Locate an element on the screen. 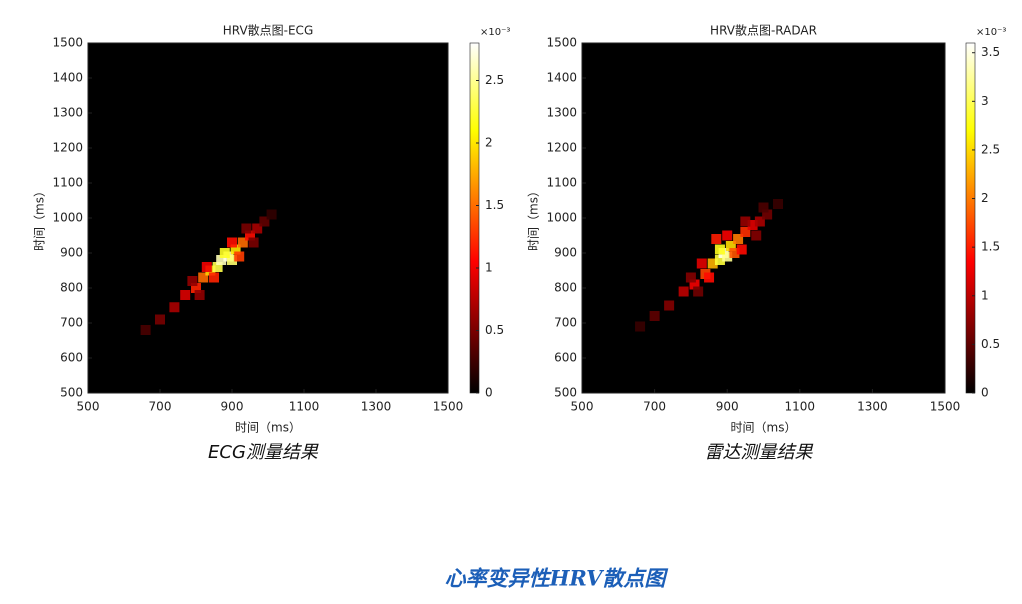 The image size is (1022, 604). y-tick-label: 1000 is located at coordinates (561, 218).